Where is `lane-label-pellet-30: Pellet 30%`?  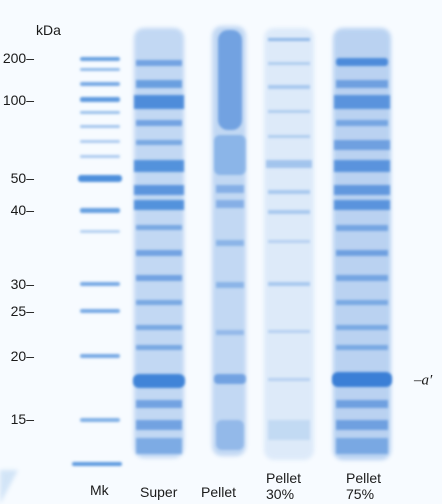 lane-label-pellet-30: Pellet 30% is located at coordinates (284, 486).